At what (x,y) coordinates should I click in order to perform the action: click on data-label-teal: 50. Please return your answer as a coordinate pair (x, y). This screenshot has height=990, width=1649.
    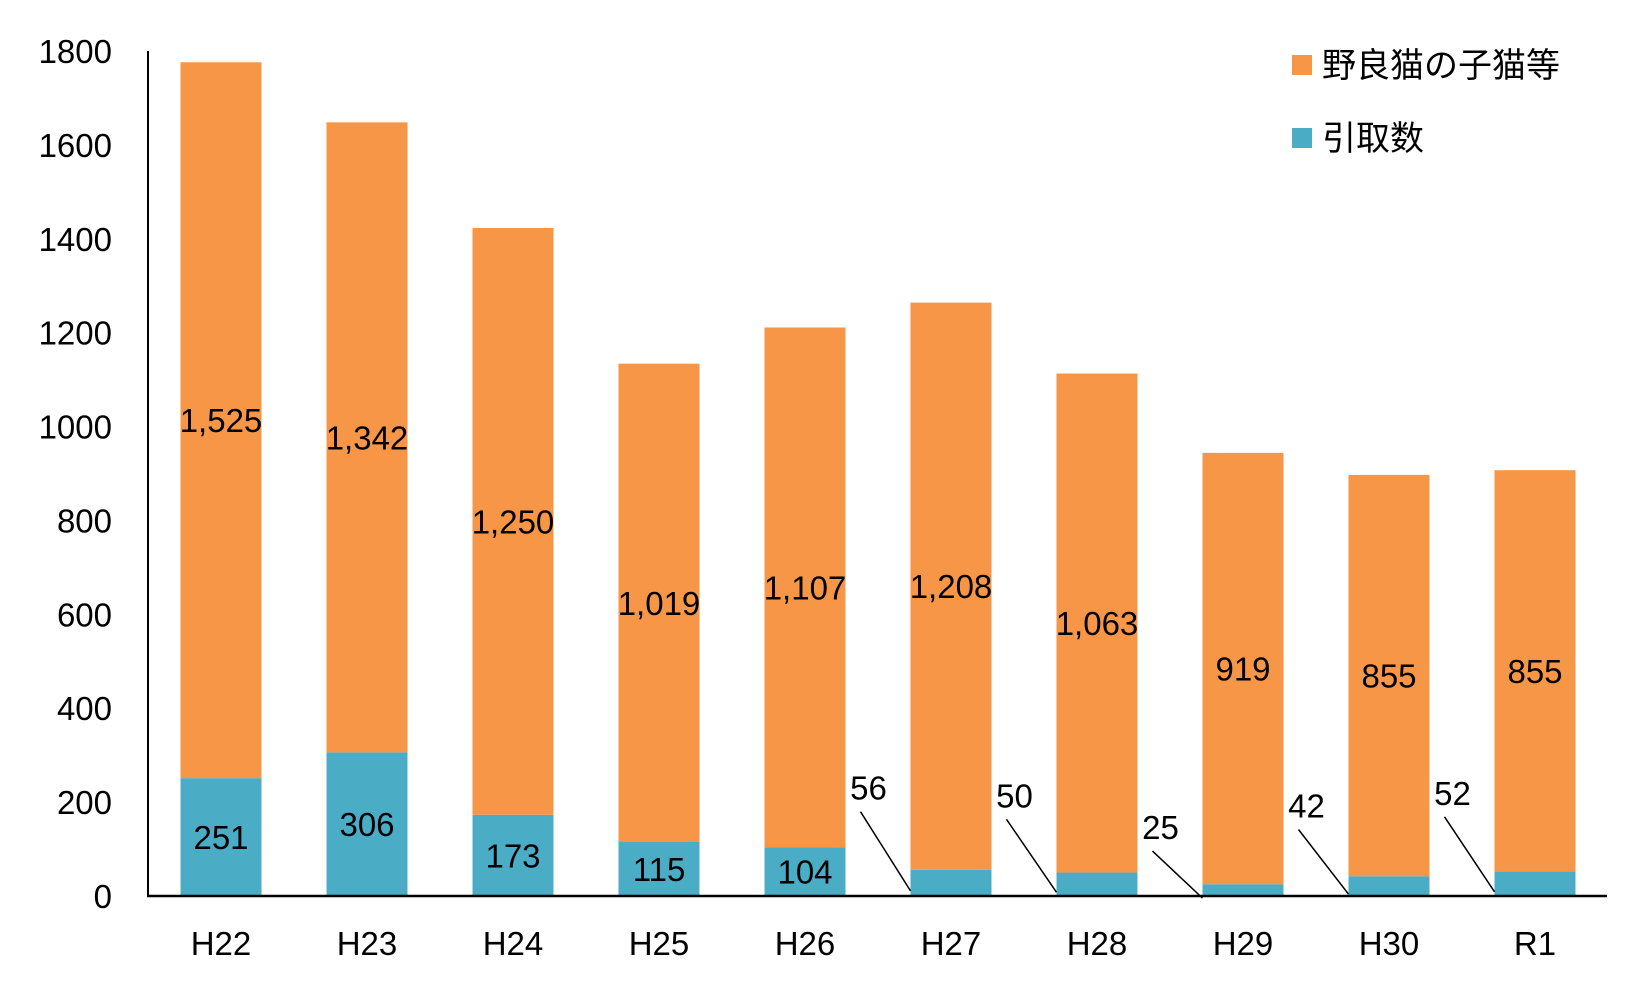
    Looking at the image, I should click on (1014, 795).